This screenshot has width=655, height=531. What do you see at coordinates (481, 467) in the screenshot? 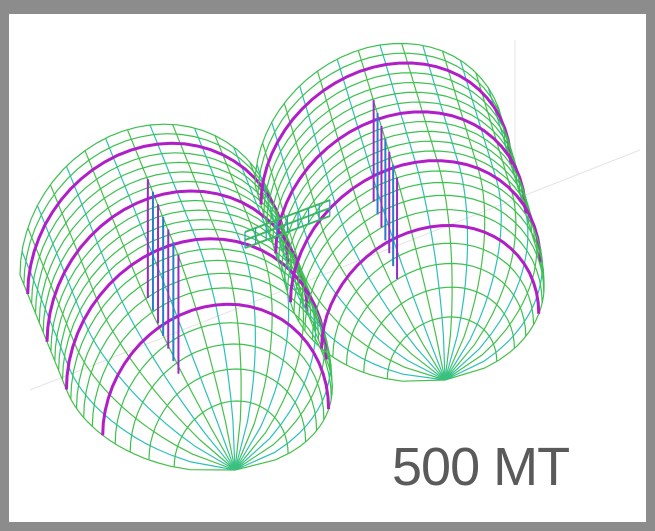
I see `weight-label: 500 MT` at bounding box center [481, 467].